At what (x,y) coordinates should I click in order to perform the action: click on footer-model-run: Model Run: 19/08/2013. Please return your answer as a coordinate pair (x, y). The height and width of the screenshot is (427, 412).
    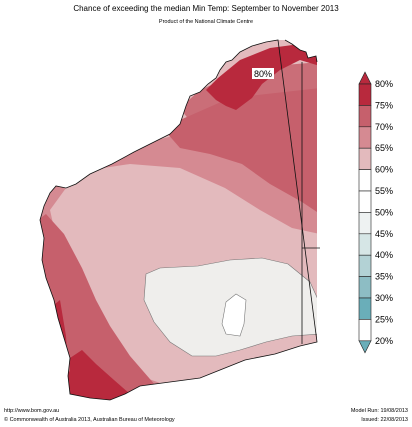
    Looking at the image, I should click on (379, 411).